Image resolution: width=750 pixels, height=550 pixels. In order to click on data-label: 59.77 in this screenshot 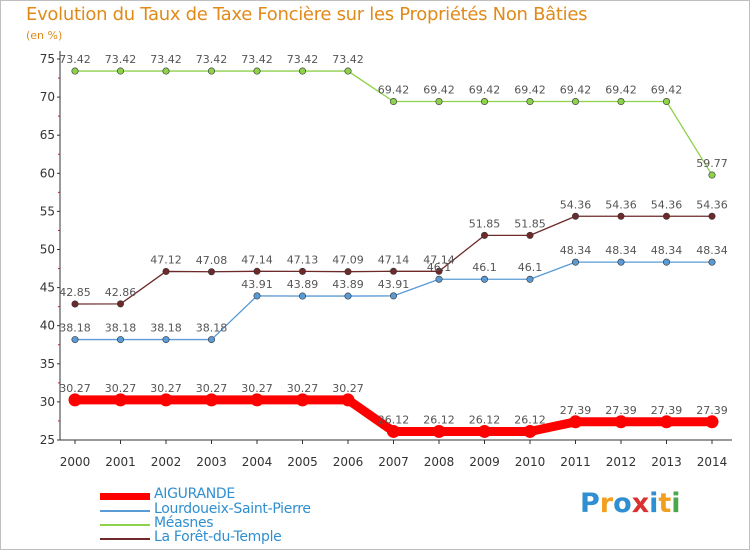, I will do `click(712, 163)`.